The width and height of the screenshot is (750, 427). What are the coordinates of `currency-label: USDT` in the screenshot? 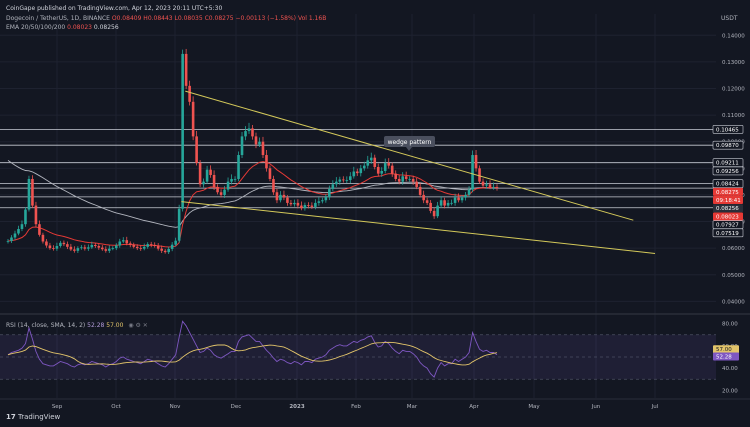 It's located at (729, 18).